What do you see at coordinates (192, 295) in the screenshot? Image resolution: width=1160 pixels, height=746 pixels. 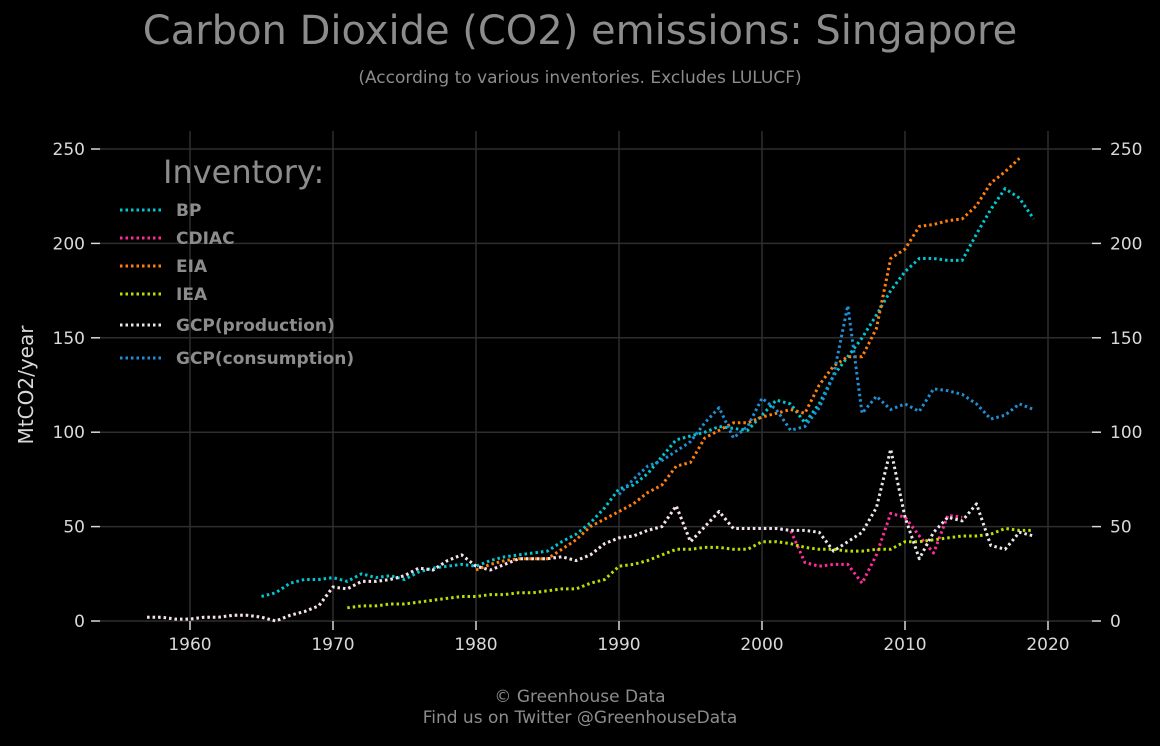 I see `legend-label-iea: IEA` at bounding box center [192, 295].